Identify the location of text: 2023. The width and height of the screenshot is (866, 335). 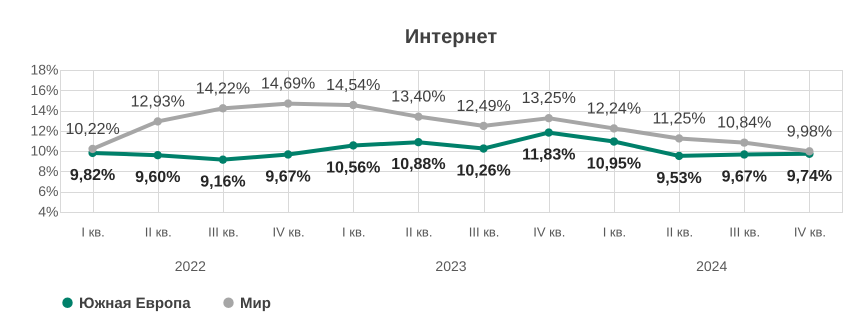
(451, 266).